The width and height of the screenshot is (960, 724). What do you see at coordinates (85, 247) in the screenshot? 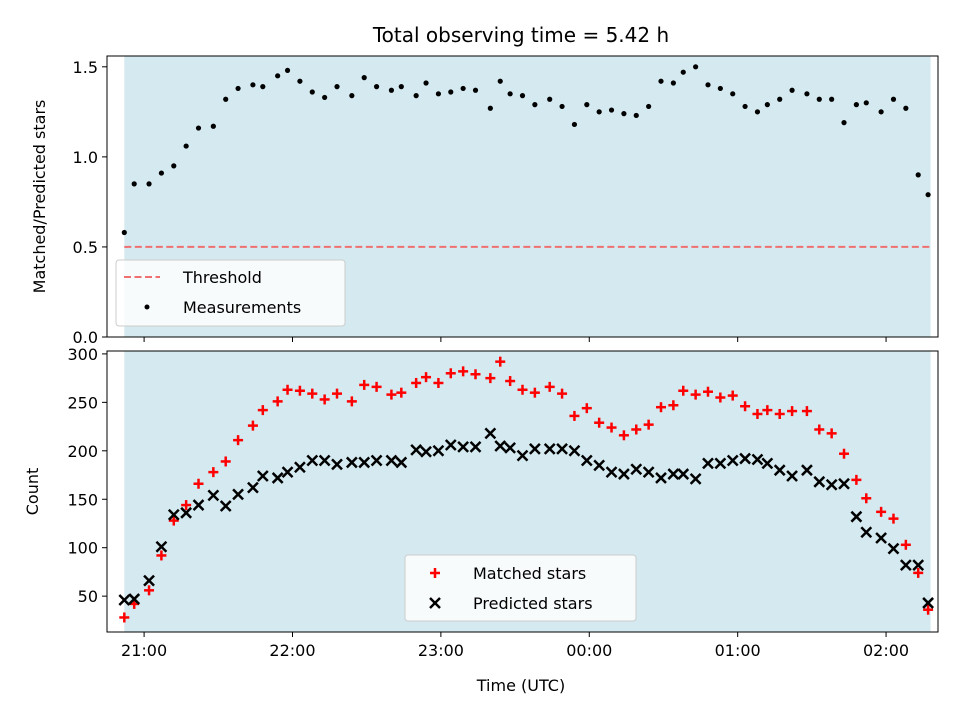
I see `y-tick-label: 0.5` at bounding box center [85, 247].